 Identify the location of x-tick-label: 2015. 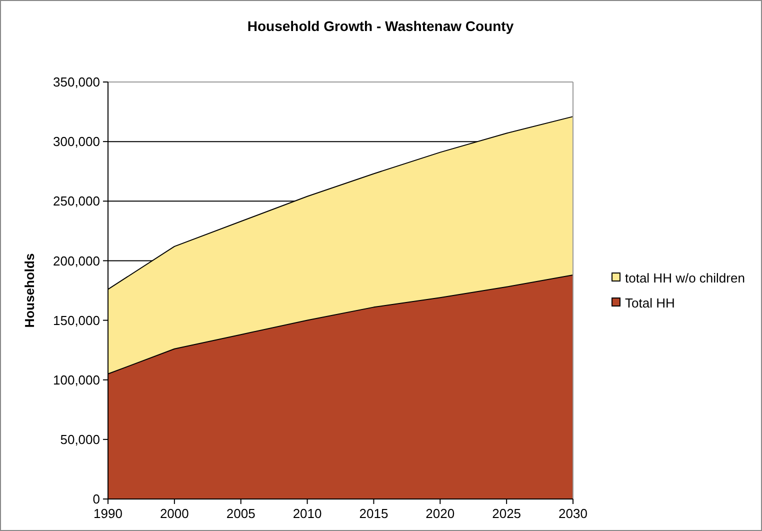
(373, 513).